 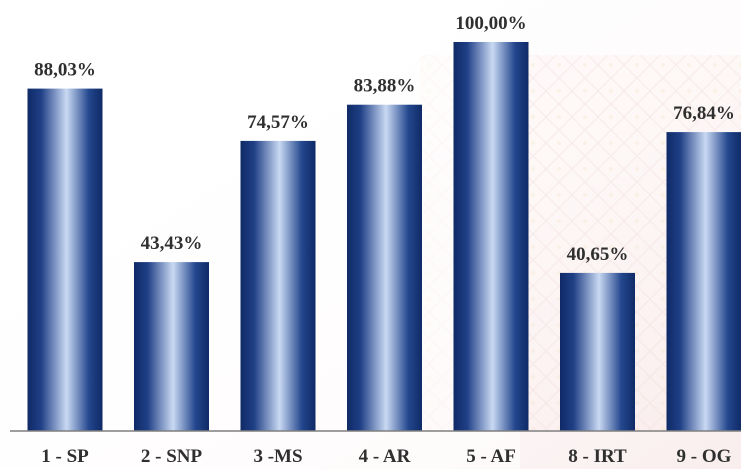 I want to click on category-label-1: 1 - SP, so click(x=65, y=456).